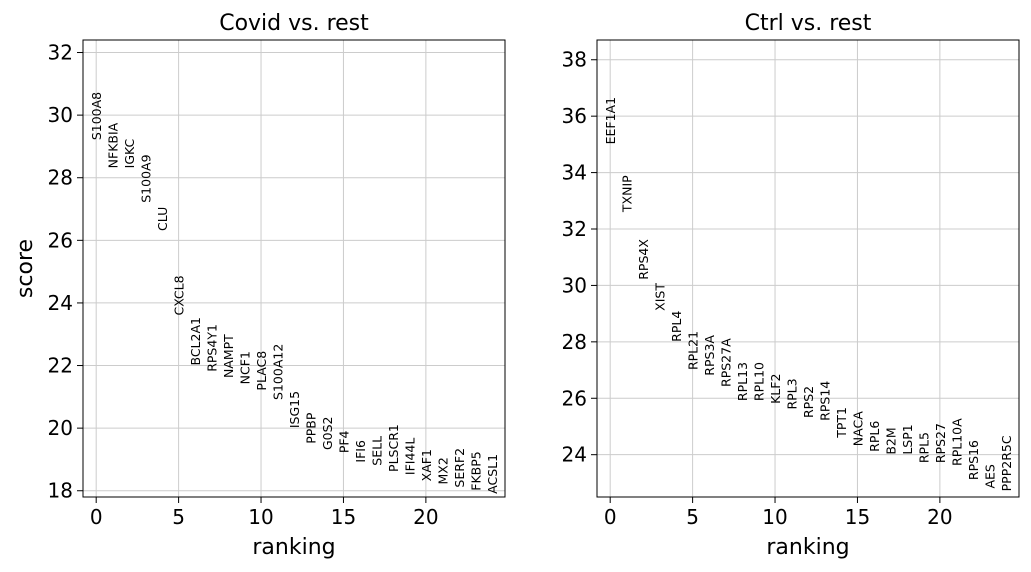  What do you see at coordinates (310, 428) in the screenshot?
I see `gene-label: PPBP` at bounding box center [310, 428].